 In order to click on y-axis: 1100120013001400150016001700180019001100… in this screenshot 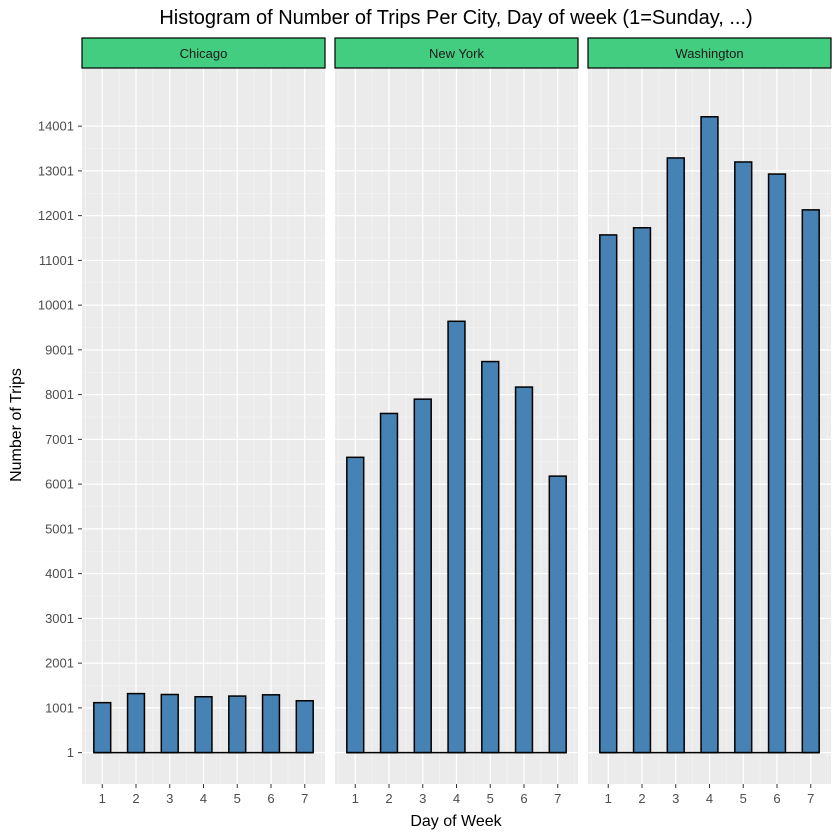, I will do `click(60, 439)`.